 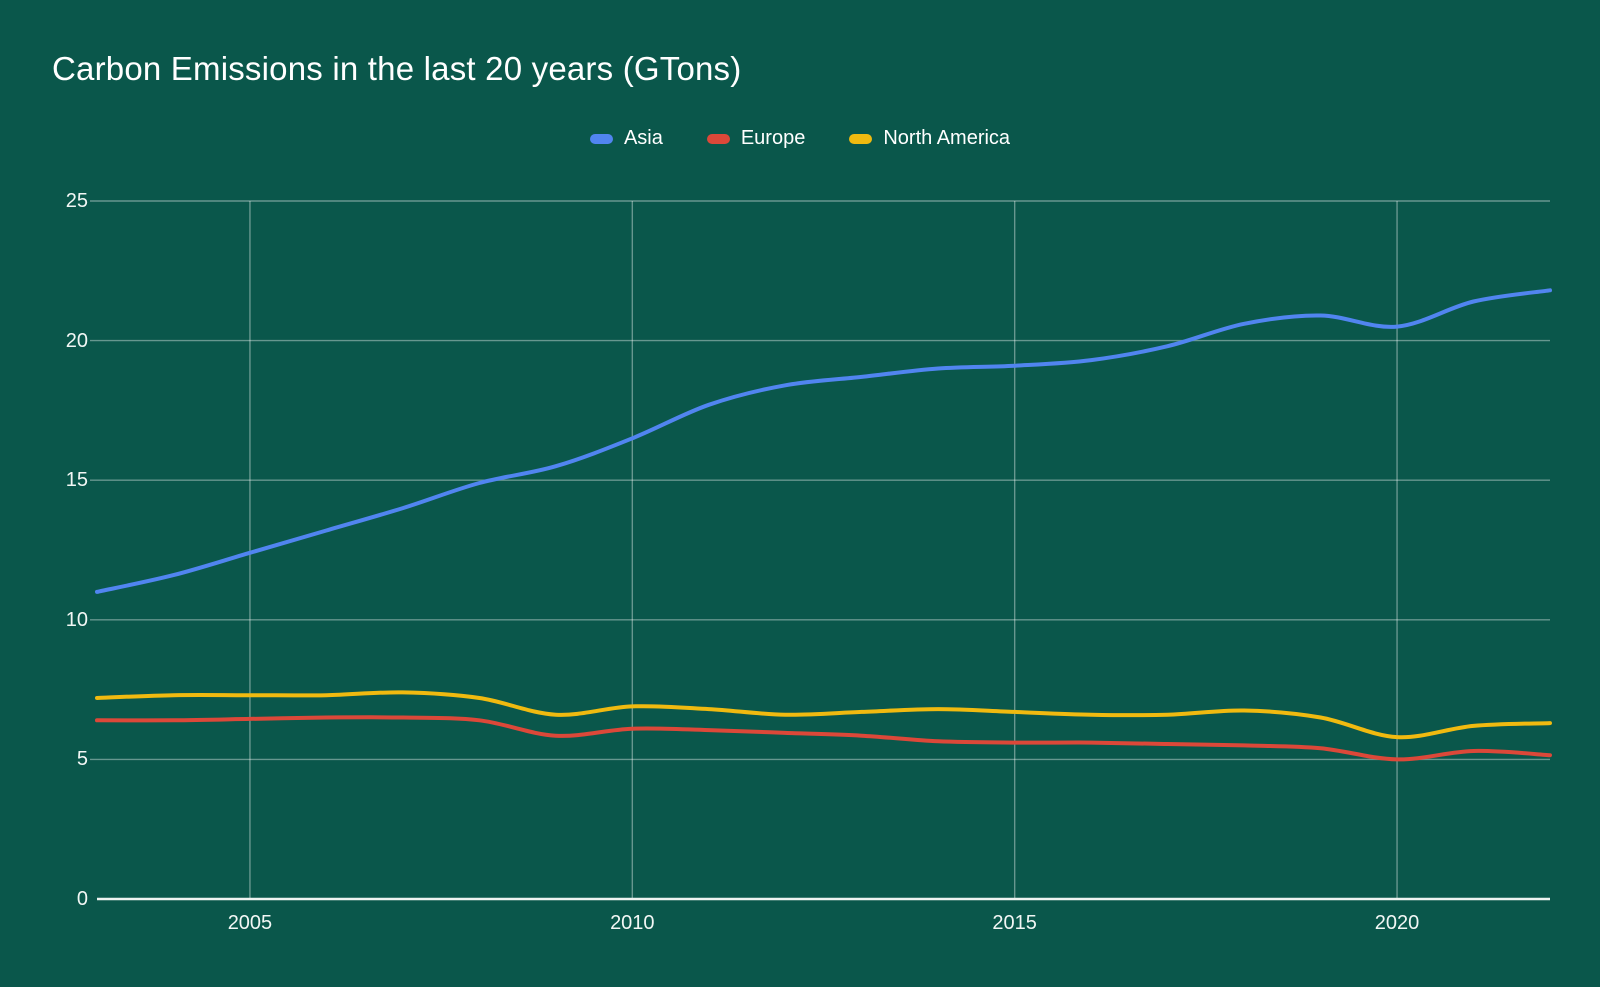 I want to click on x-axis-label-2015: 2015, so click(x=1014, y=923).